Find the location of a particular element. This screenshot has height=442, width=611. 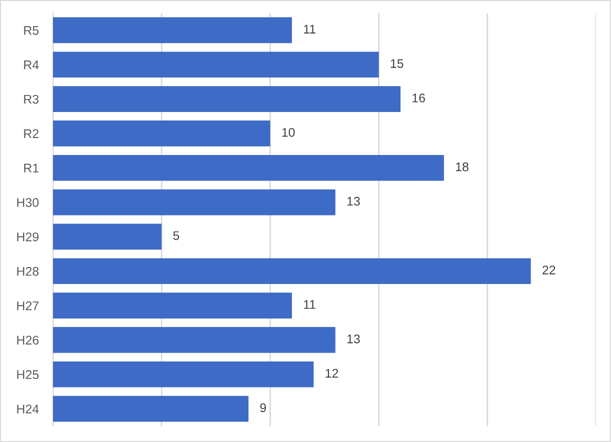

data-label: 9 is located at coordinates (263, 407).